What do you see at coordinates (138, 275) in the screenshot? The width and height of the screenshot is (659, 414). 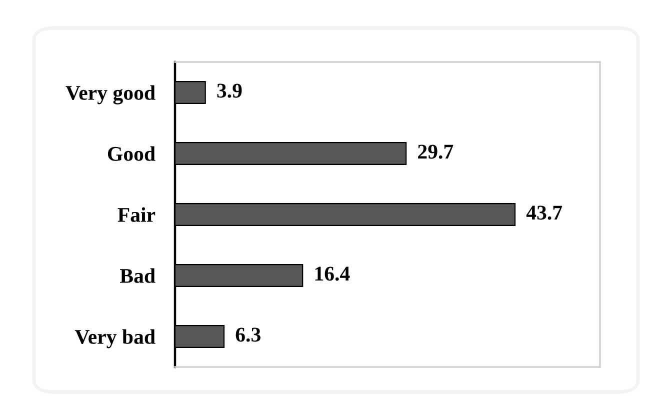 I see `y-tick-label: Bad` at bounding box center [138, 275].